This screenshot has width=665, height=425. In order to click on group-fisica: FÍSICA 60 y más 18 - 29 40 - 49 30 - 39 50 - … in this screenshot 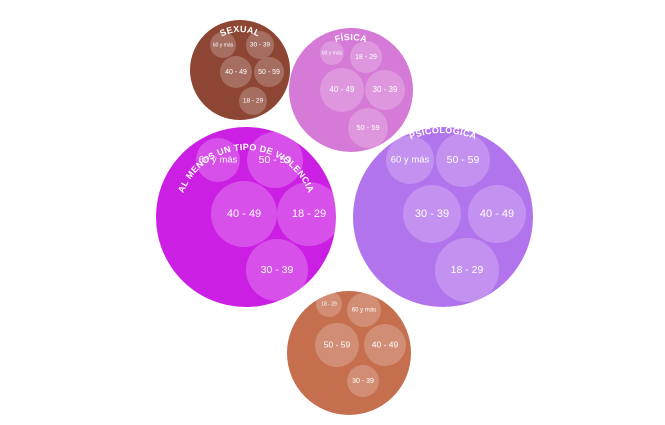, I will do `click(351, 90)`.